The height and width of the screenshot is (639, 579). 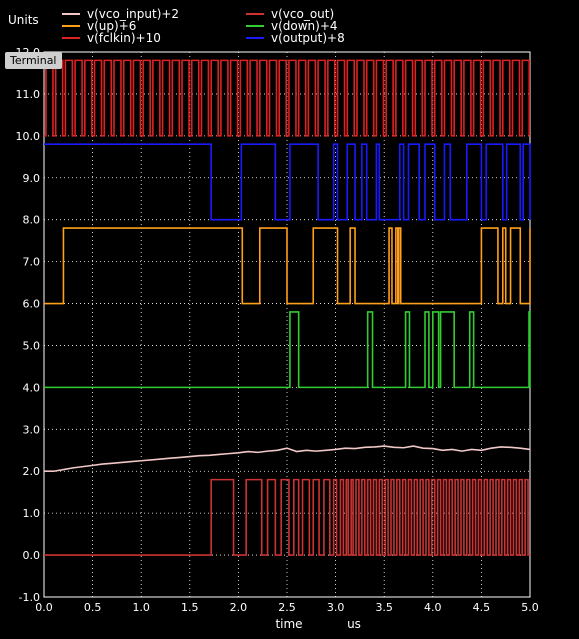 What do you see at coordinates (336, 607) in the screenshot?
I see `x-tick-label: 3.0` at bounding box center [336, 607].